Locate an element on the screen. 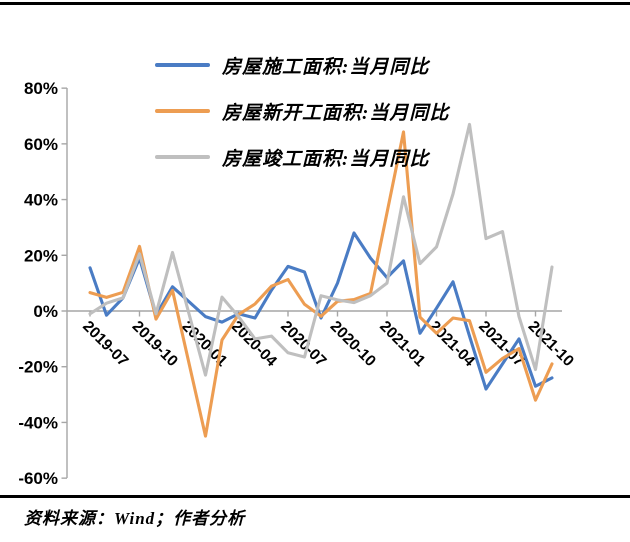 This screenshot has width=630, height=542. svg-text: 2020-10 is located at coordinates (353, 344).